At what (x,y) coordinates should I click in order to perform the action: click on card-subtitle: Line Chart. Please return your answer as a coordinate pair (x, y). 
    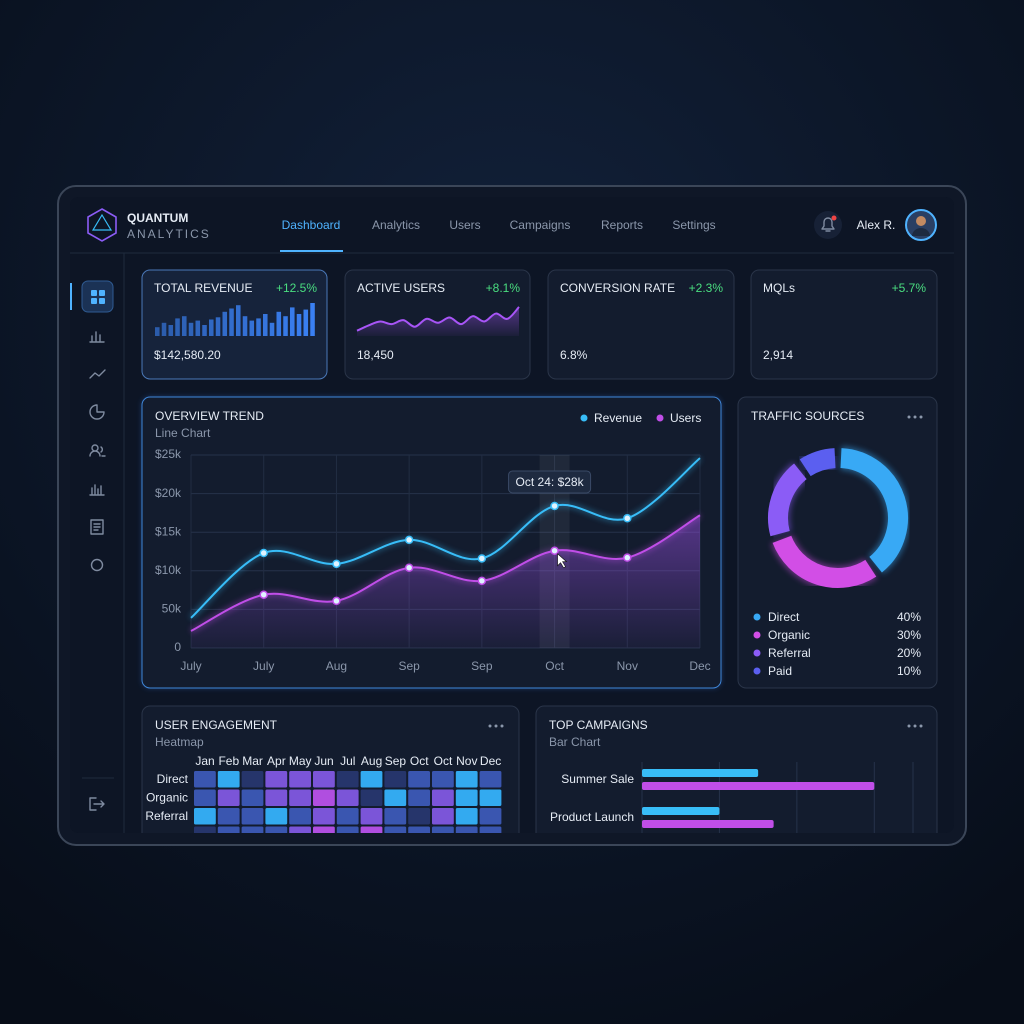
    Looking at the image, I should click on (183, 433).